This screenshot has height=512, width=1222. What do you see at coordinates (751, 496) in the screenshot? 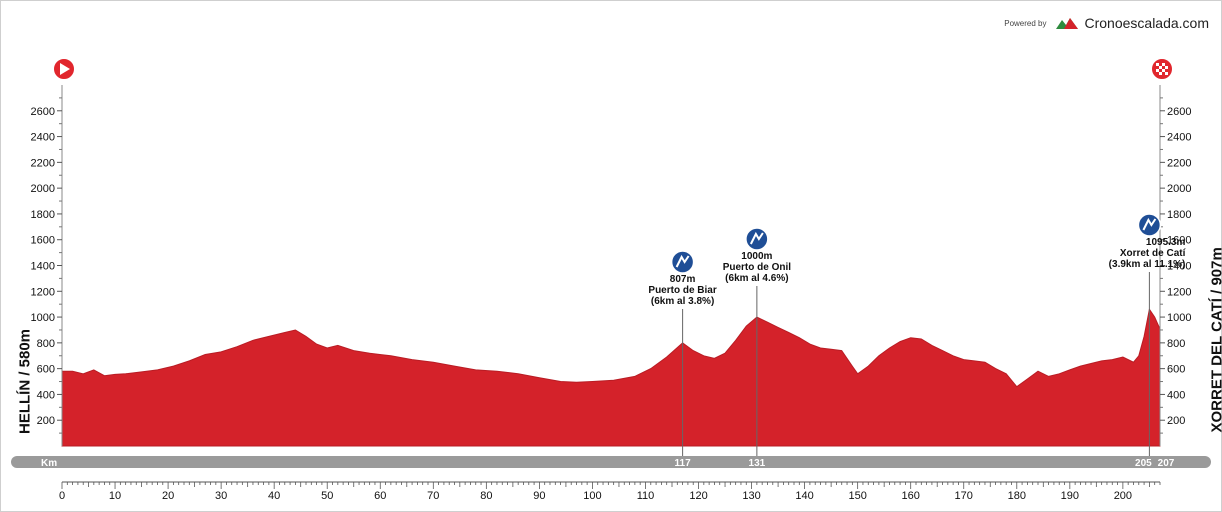
I see `x-tick-label: 130` at bounding box center [751, 496].